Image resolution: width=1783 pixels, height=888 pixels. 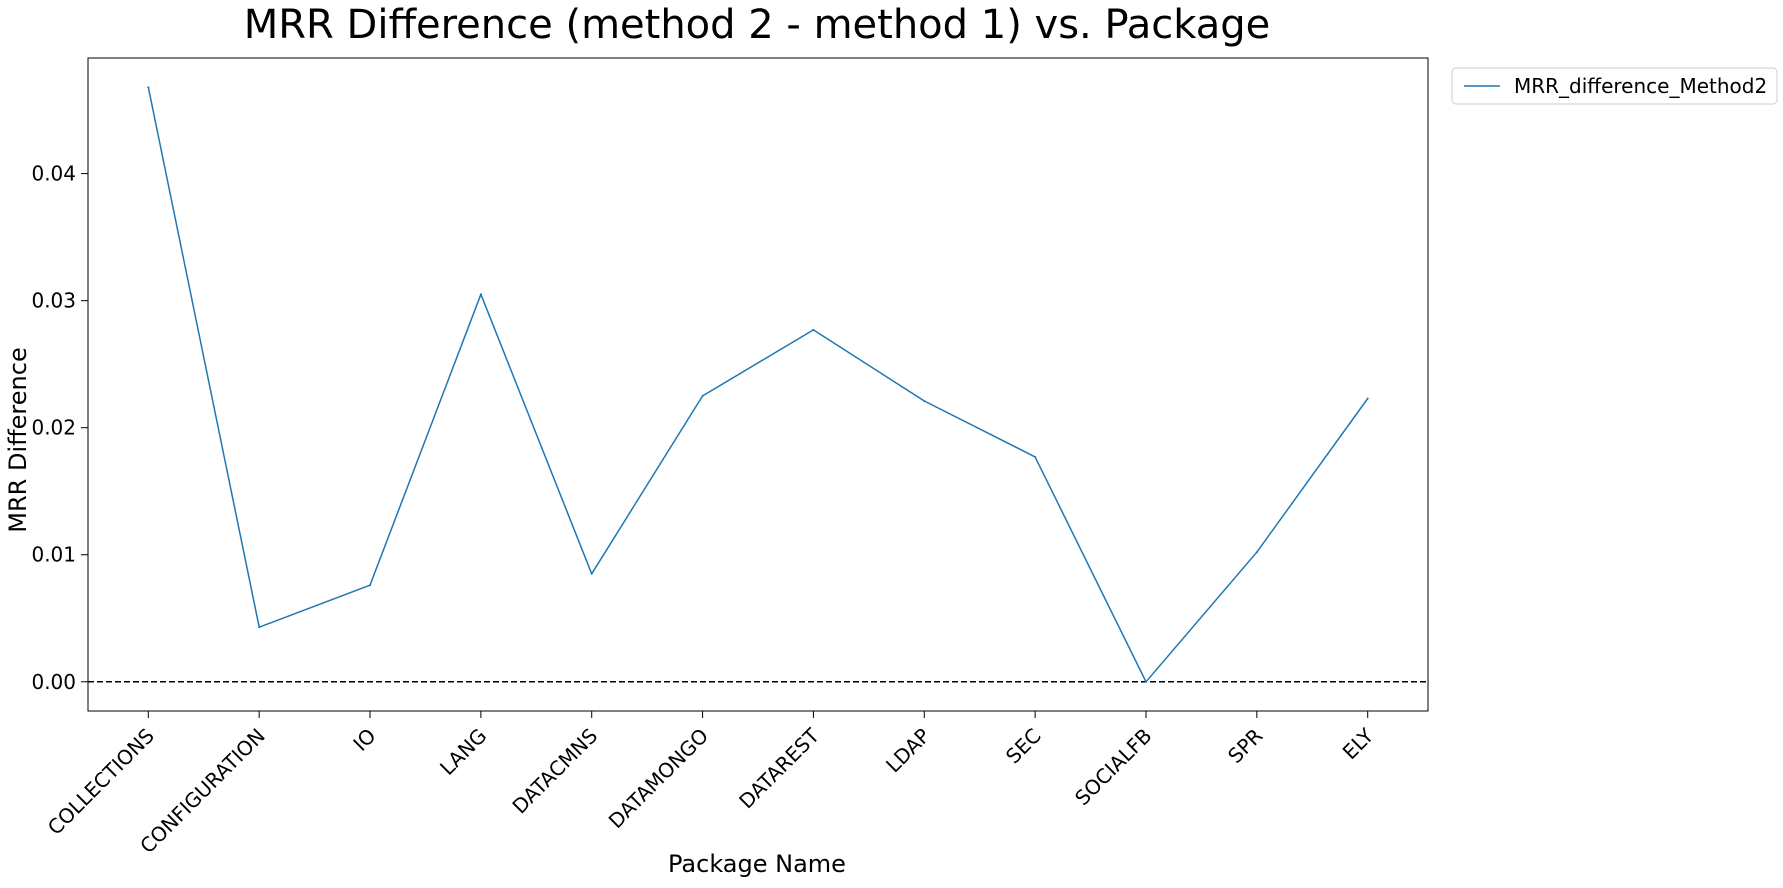 What do you see at coordinates (53, 428) in the screenshot?
I see `y-tick-label: 0.02` at bounding box center [53, 428].